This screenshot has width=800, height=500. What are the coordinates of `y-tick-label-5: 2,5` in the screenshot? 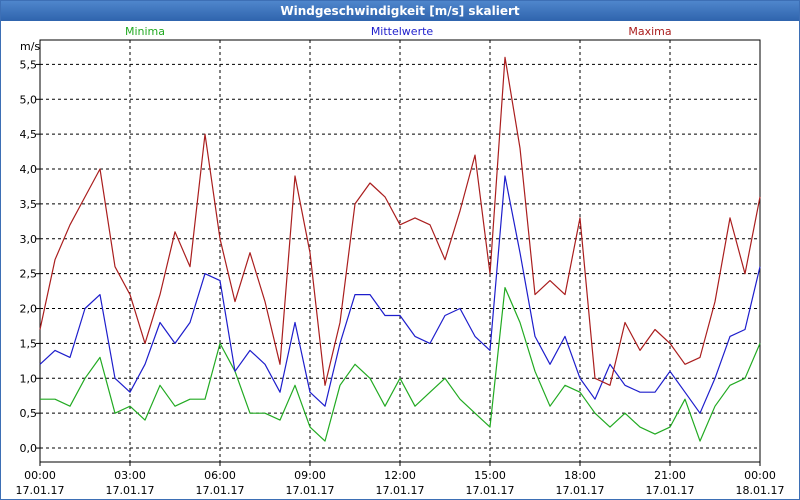 It's located at (29, 274).